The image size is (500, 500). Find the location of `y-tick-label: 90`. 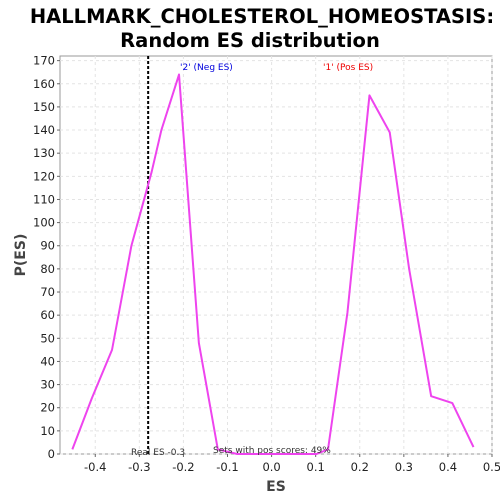

y-tick-label: 90 is located at coordinates (47, 246).